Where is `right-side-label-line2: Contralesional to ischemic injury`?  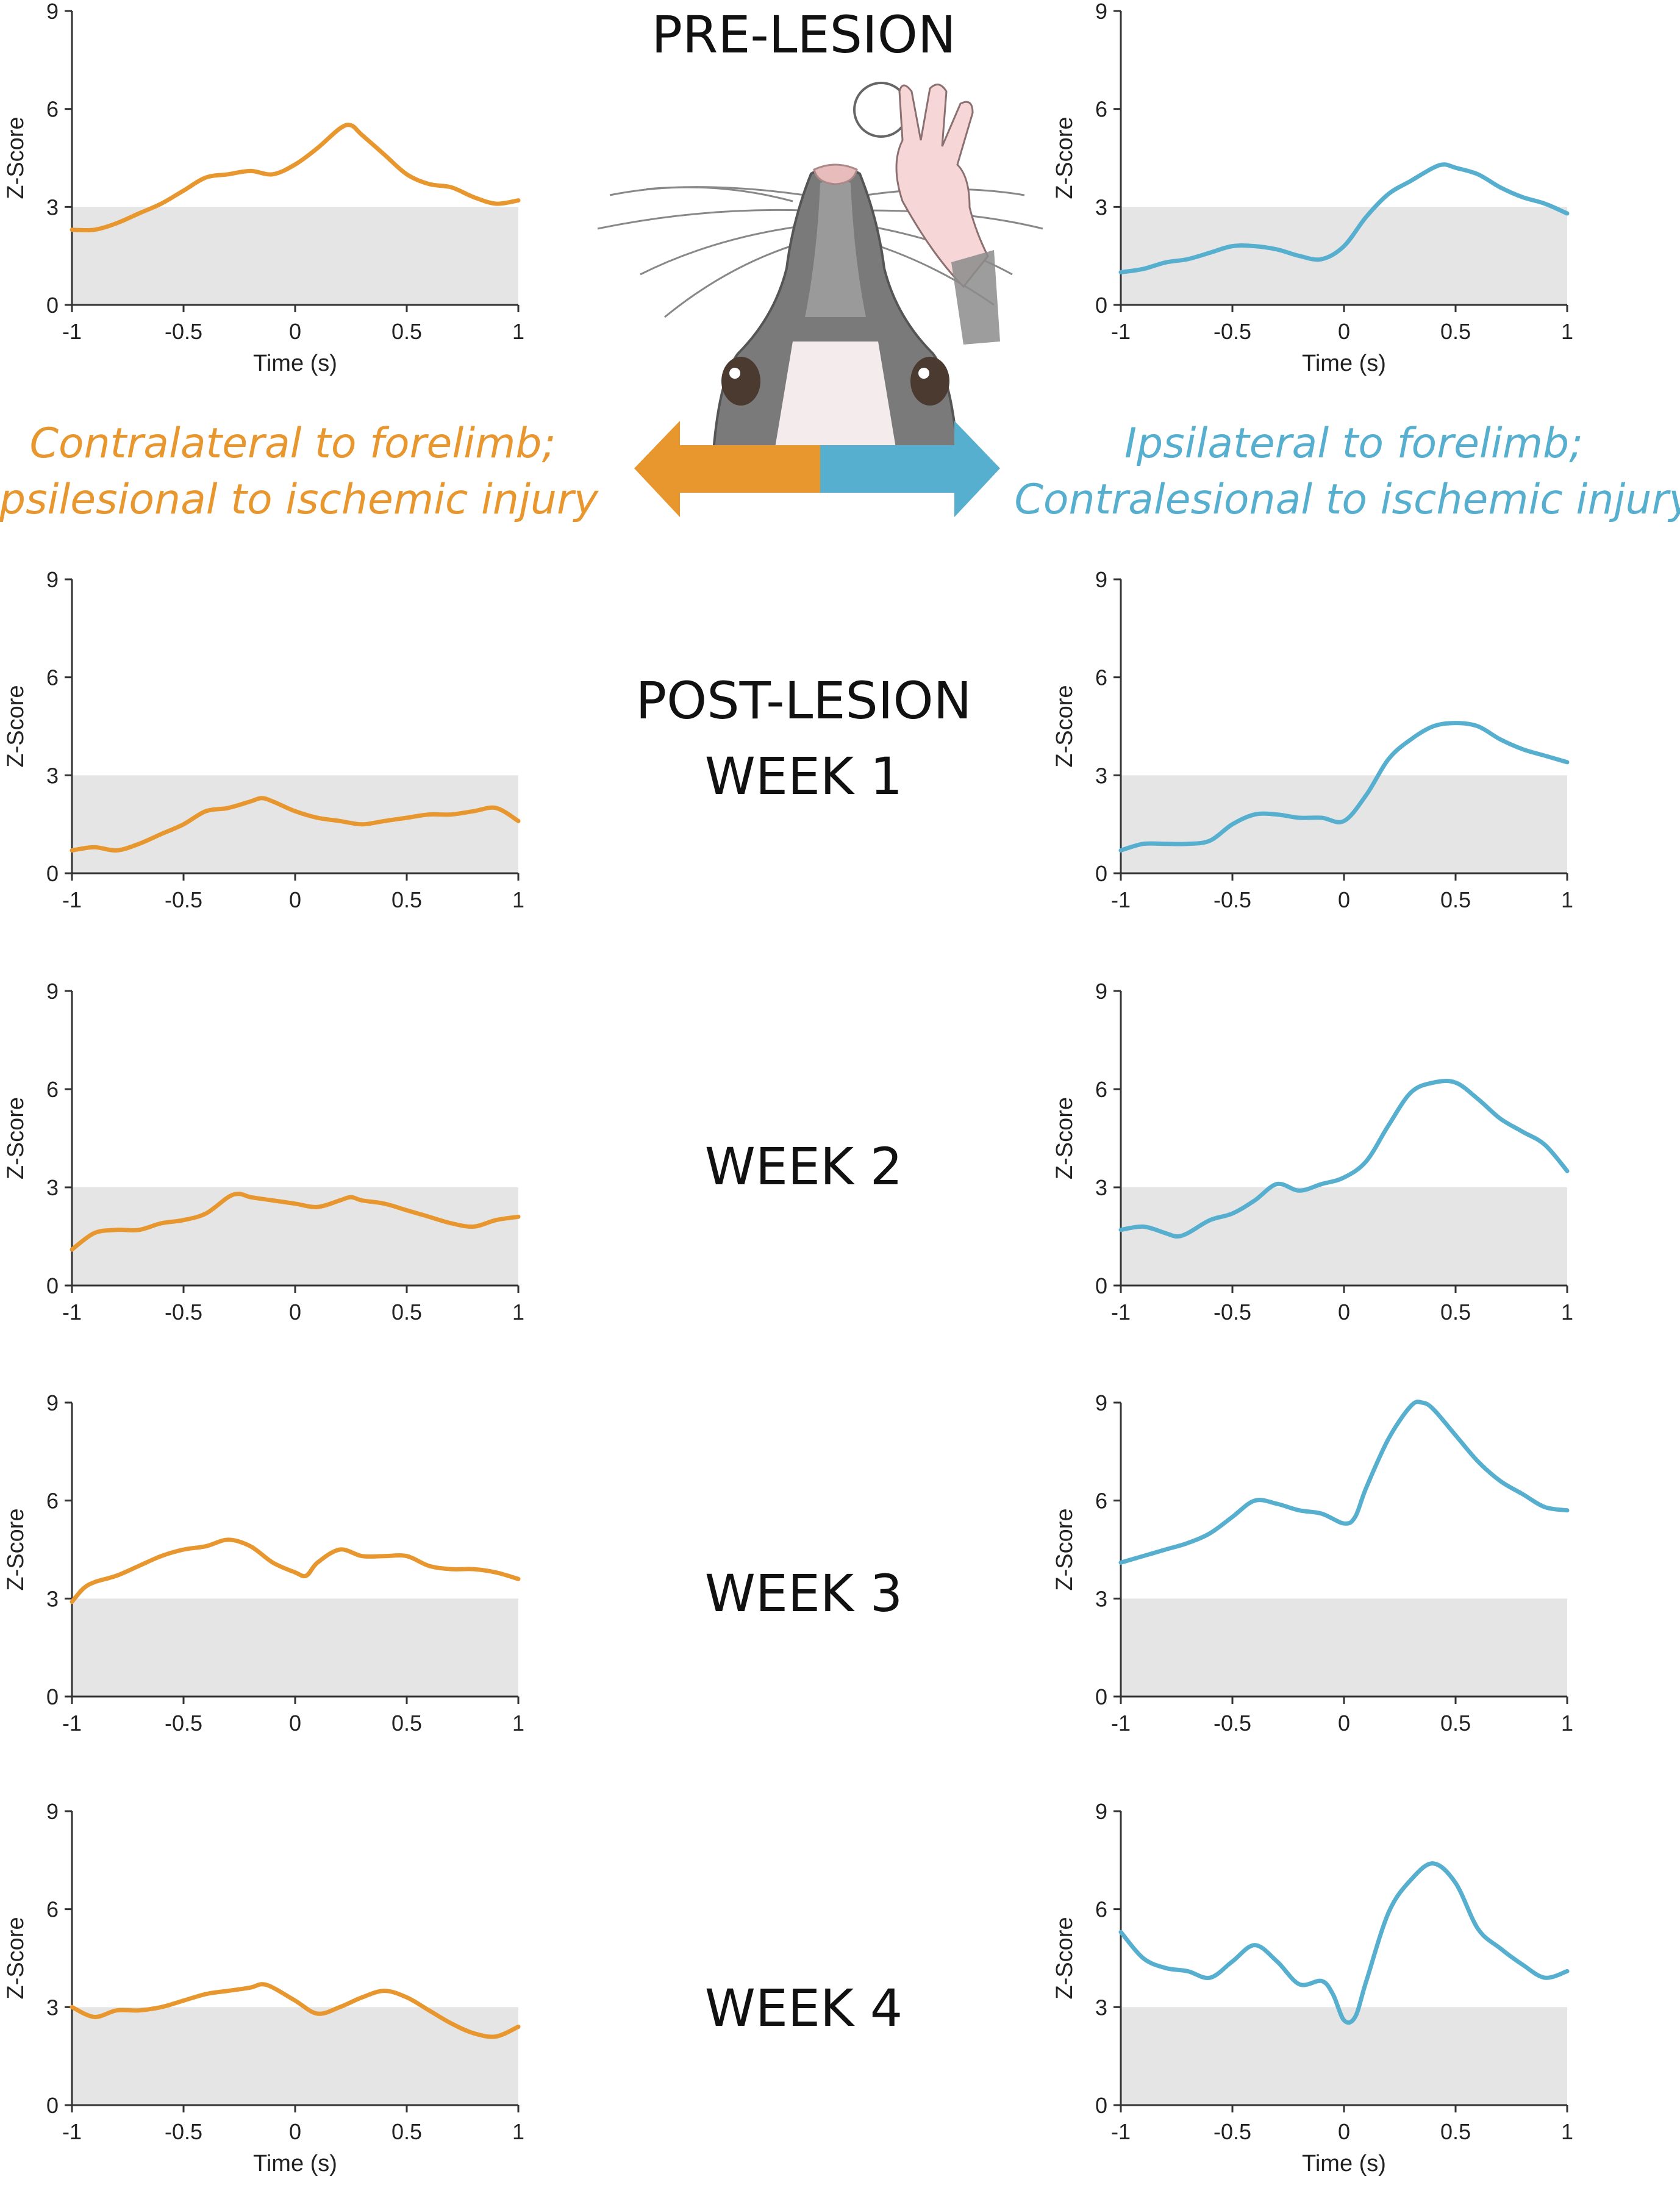
right-side-label-line2: Contralesional to ischemic injury is located at coordinates (1347, 500).